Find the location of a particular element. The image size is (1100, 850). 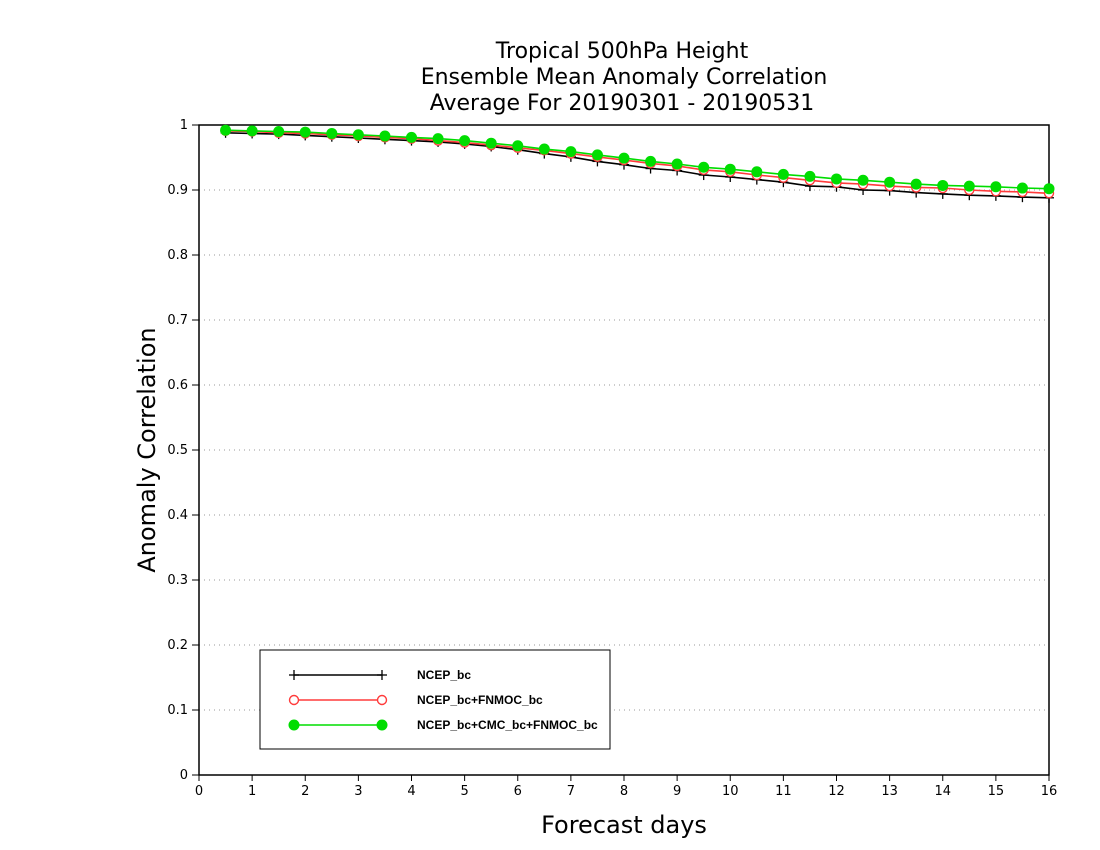

legend-item-1: NCEP_bc+FNMOC_bc is located at coordinates (415, 700).